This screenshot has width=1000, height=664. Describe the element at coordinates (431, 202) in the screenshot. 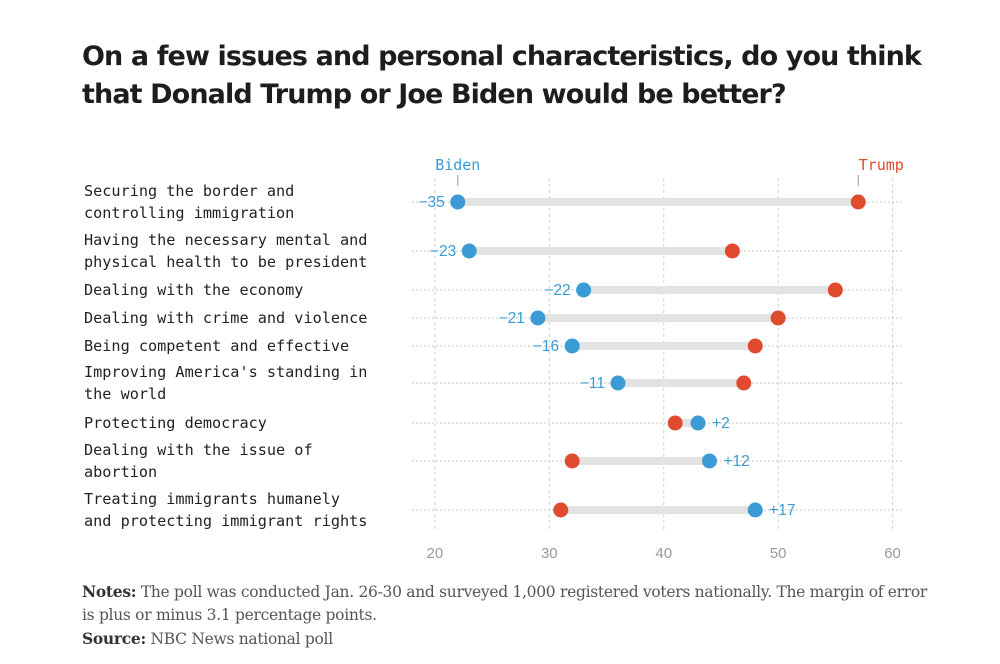

I see `difference-label: −35` at that location.